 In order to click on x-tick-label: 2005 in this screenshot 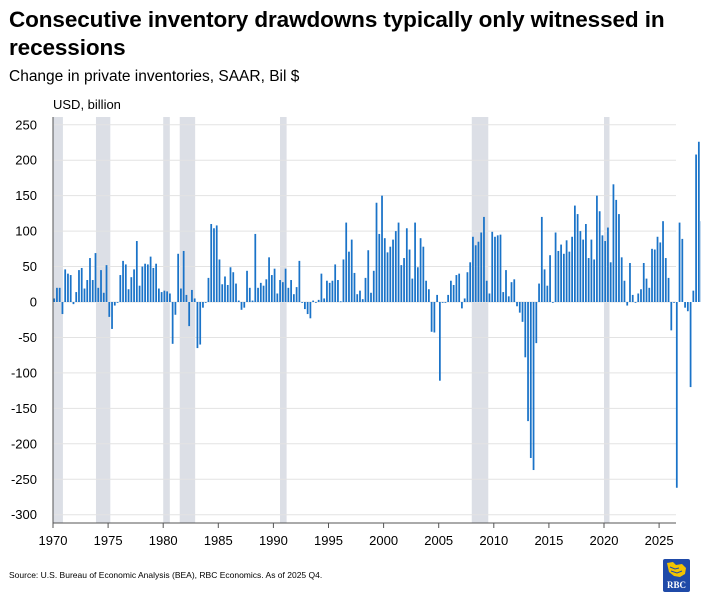, I will do `click(438, 540)`.